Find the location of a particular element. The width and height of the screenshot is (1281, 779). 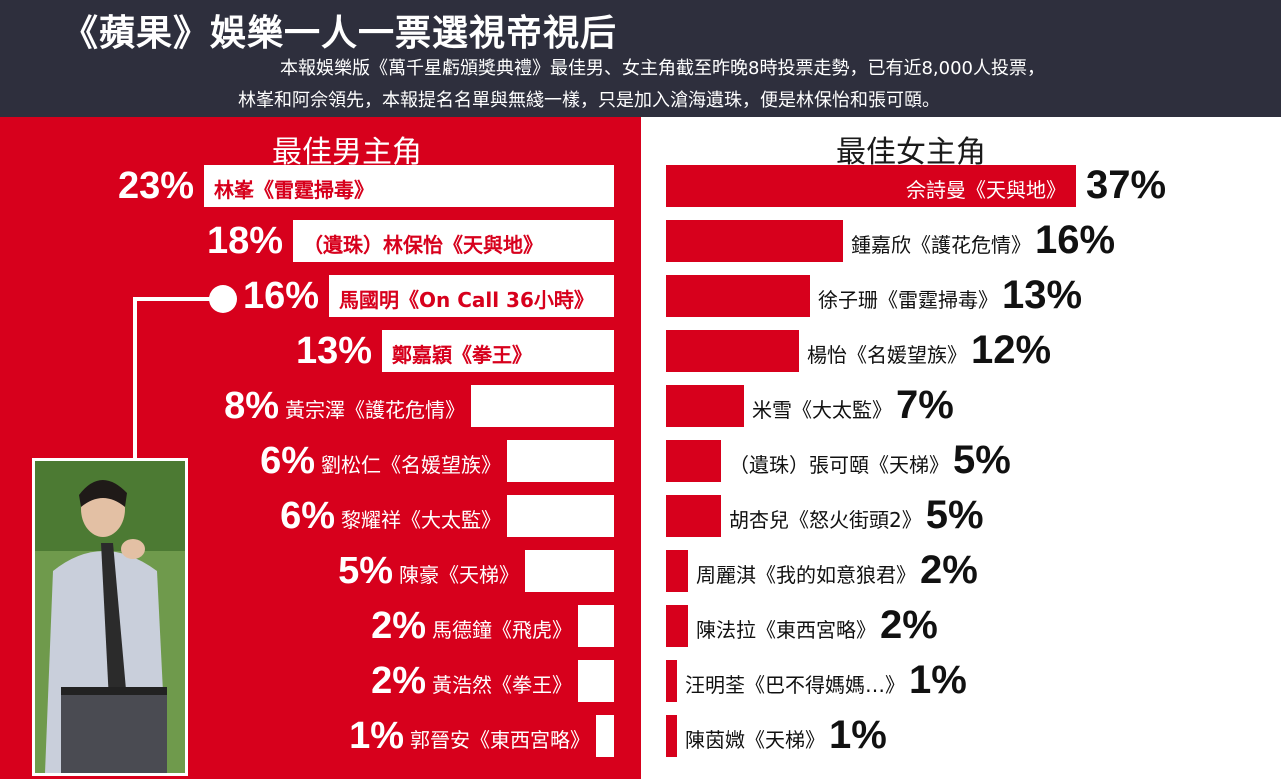

male-candidate-name: 黃浩然《拳王》 is located at coordinates (502, 685).